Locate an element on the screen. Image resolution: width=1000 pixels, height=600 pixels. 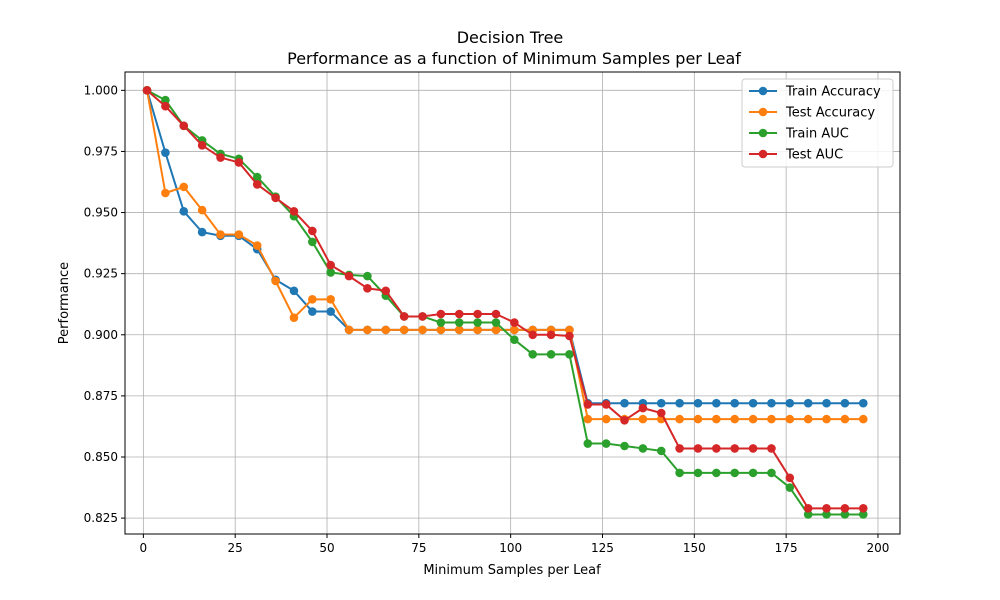
x-tick-label: 125 is located at coordinates (602, 548).